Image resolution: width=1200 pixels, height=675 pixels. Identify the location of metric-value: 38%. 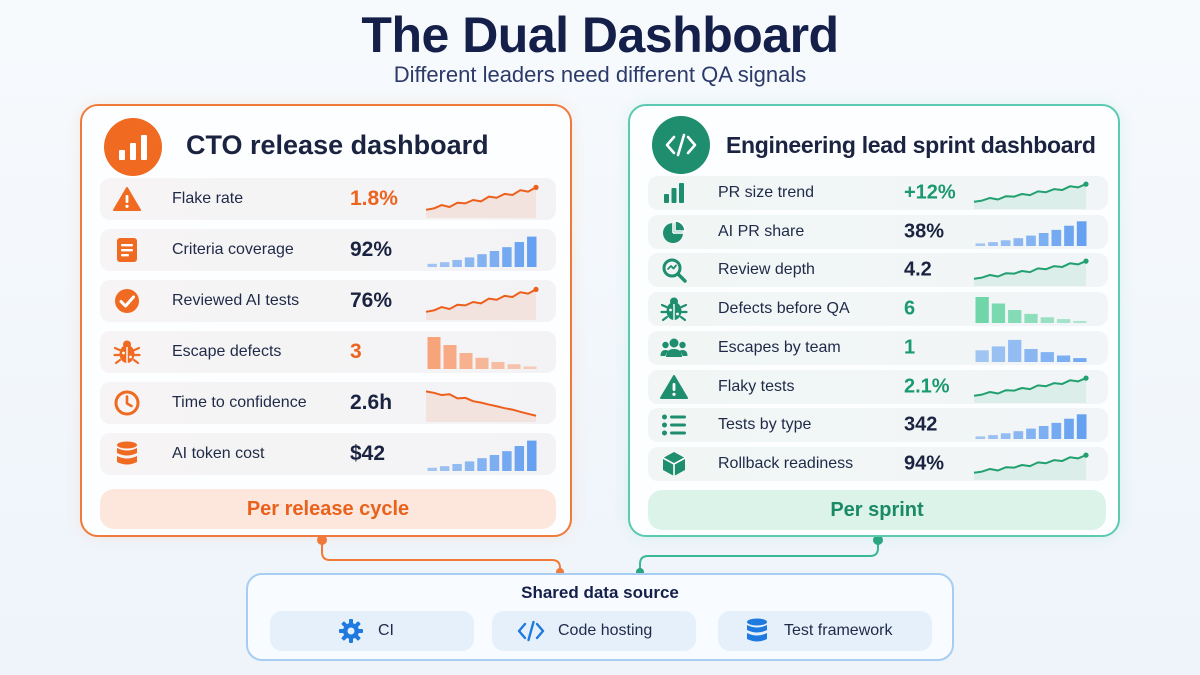
(924, 231).